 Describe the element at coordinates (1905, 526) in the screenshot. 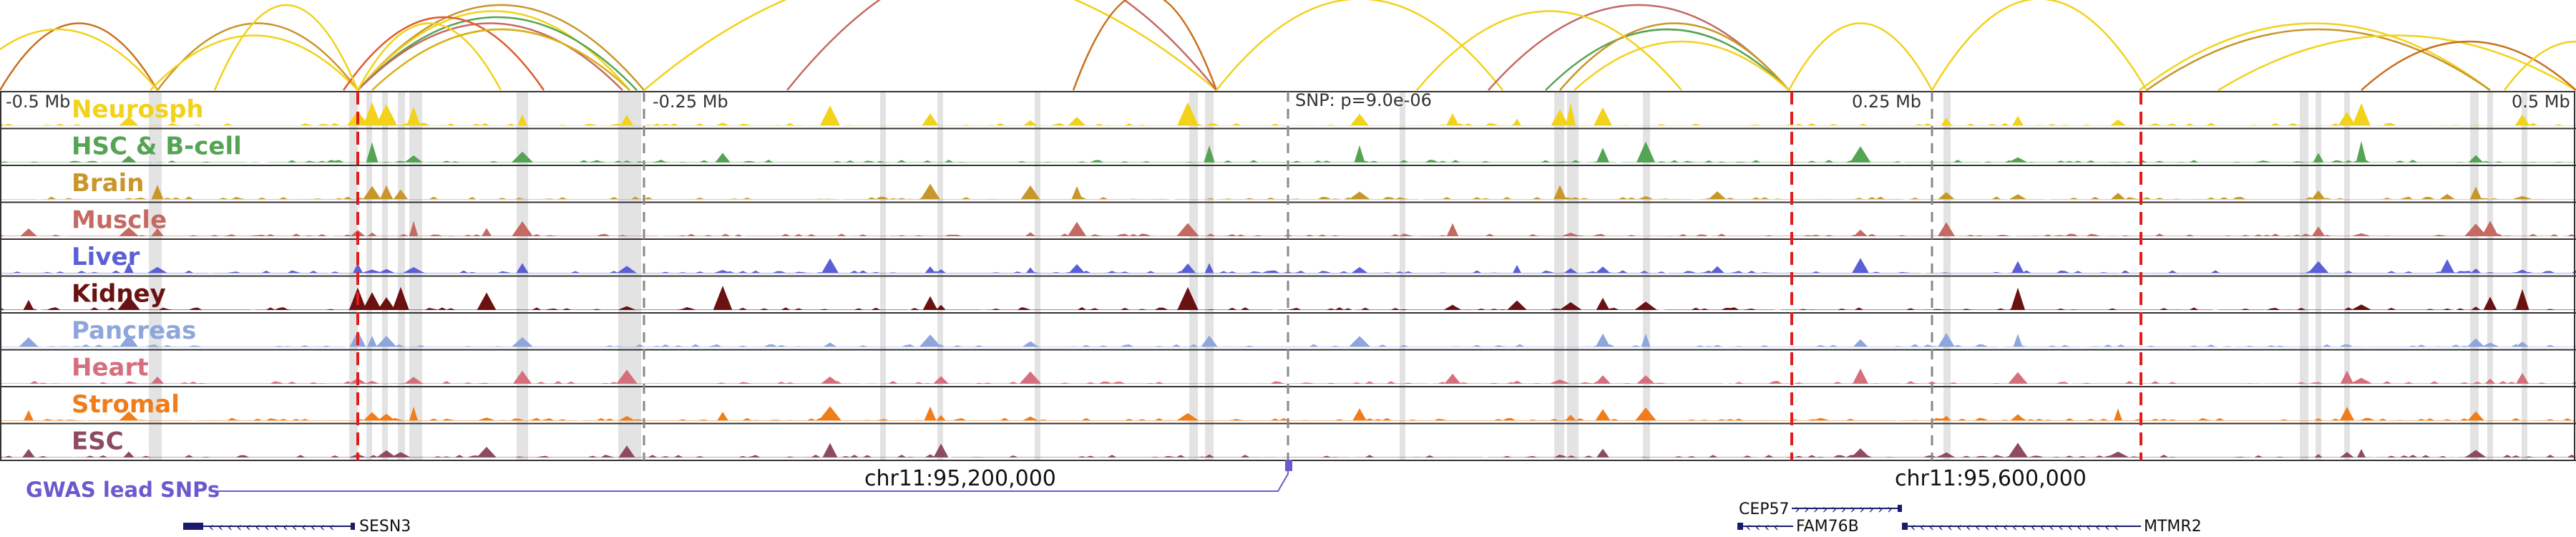

I see `gene-mtmr2-exon` at that location.